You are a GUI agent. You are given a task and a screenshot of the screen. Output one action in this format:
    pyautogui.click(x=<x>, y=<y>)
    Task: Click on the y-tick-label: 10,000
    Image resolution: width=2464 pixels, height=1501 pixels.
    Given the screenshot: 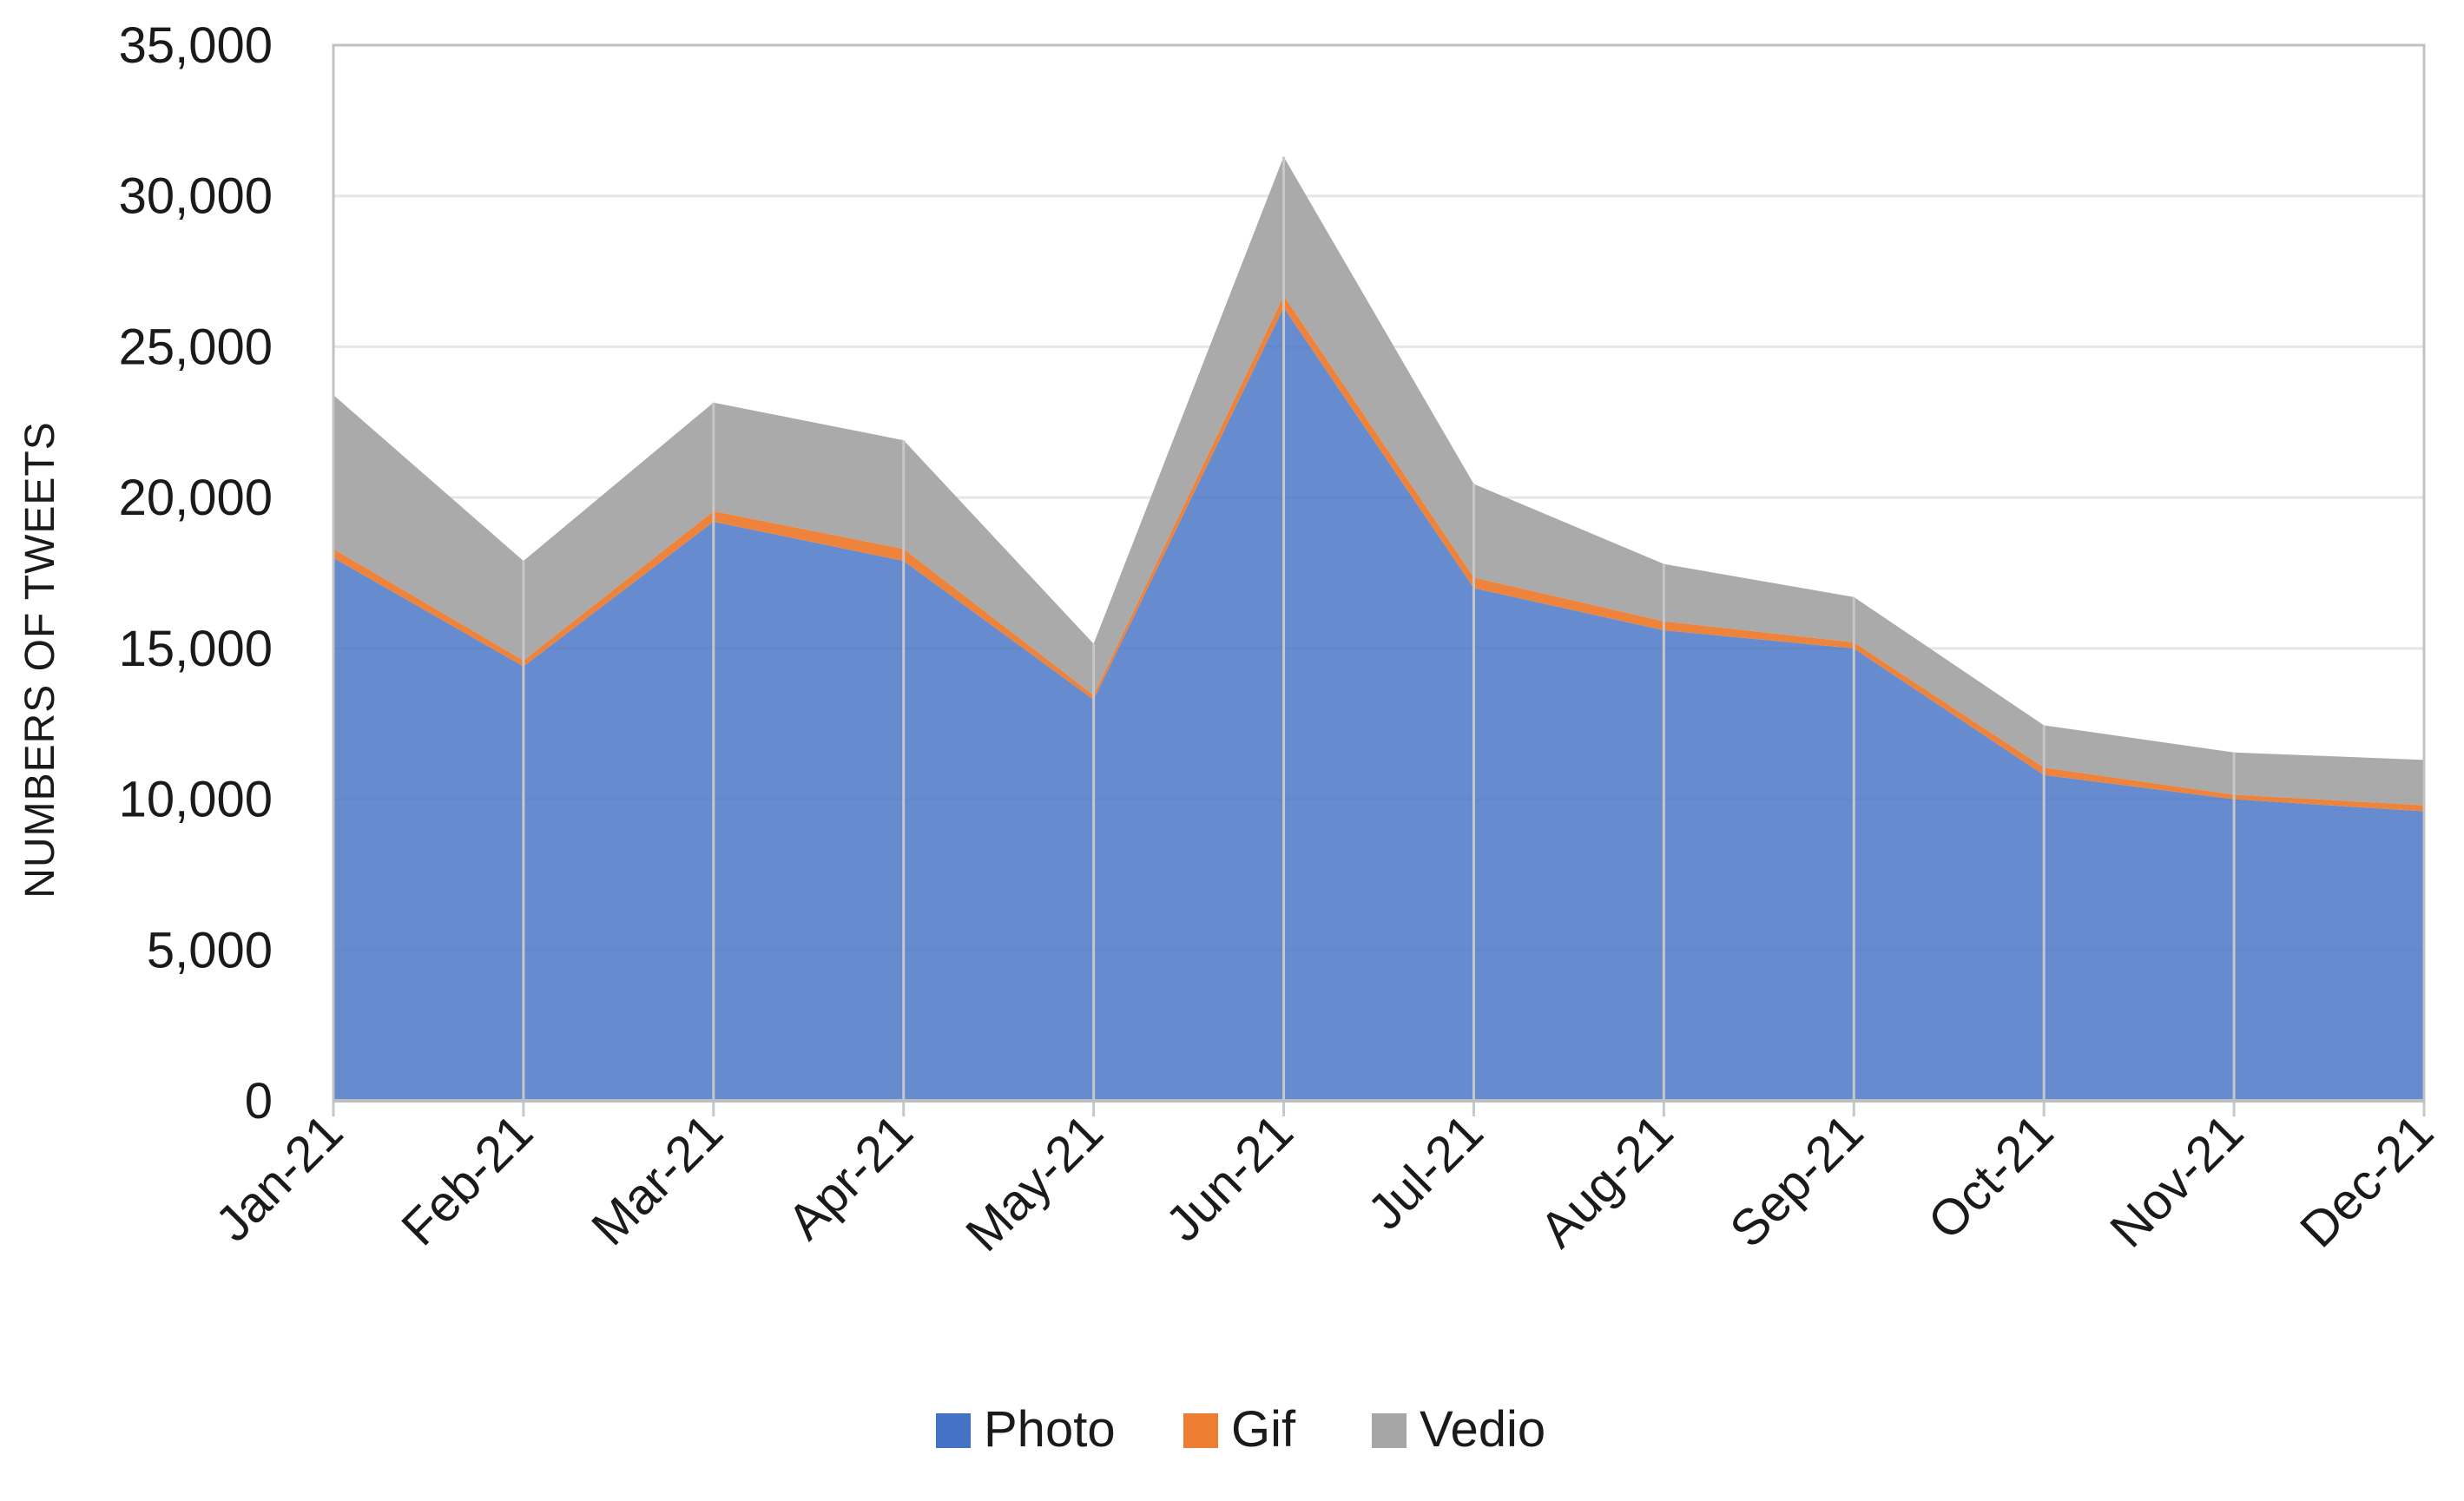 What is the action you would take?
    pyautogui.click(x=196, y=800)
    